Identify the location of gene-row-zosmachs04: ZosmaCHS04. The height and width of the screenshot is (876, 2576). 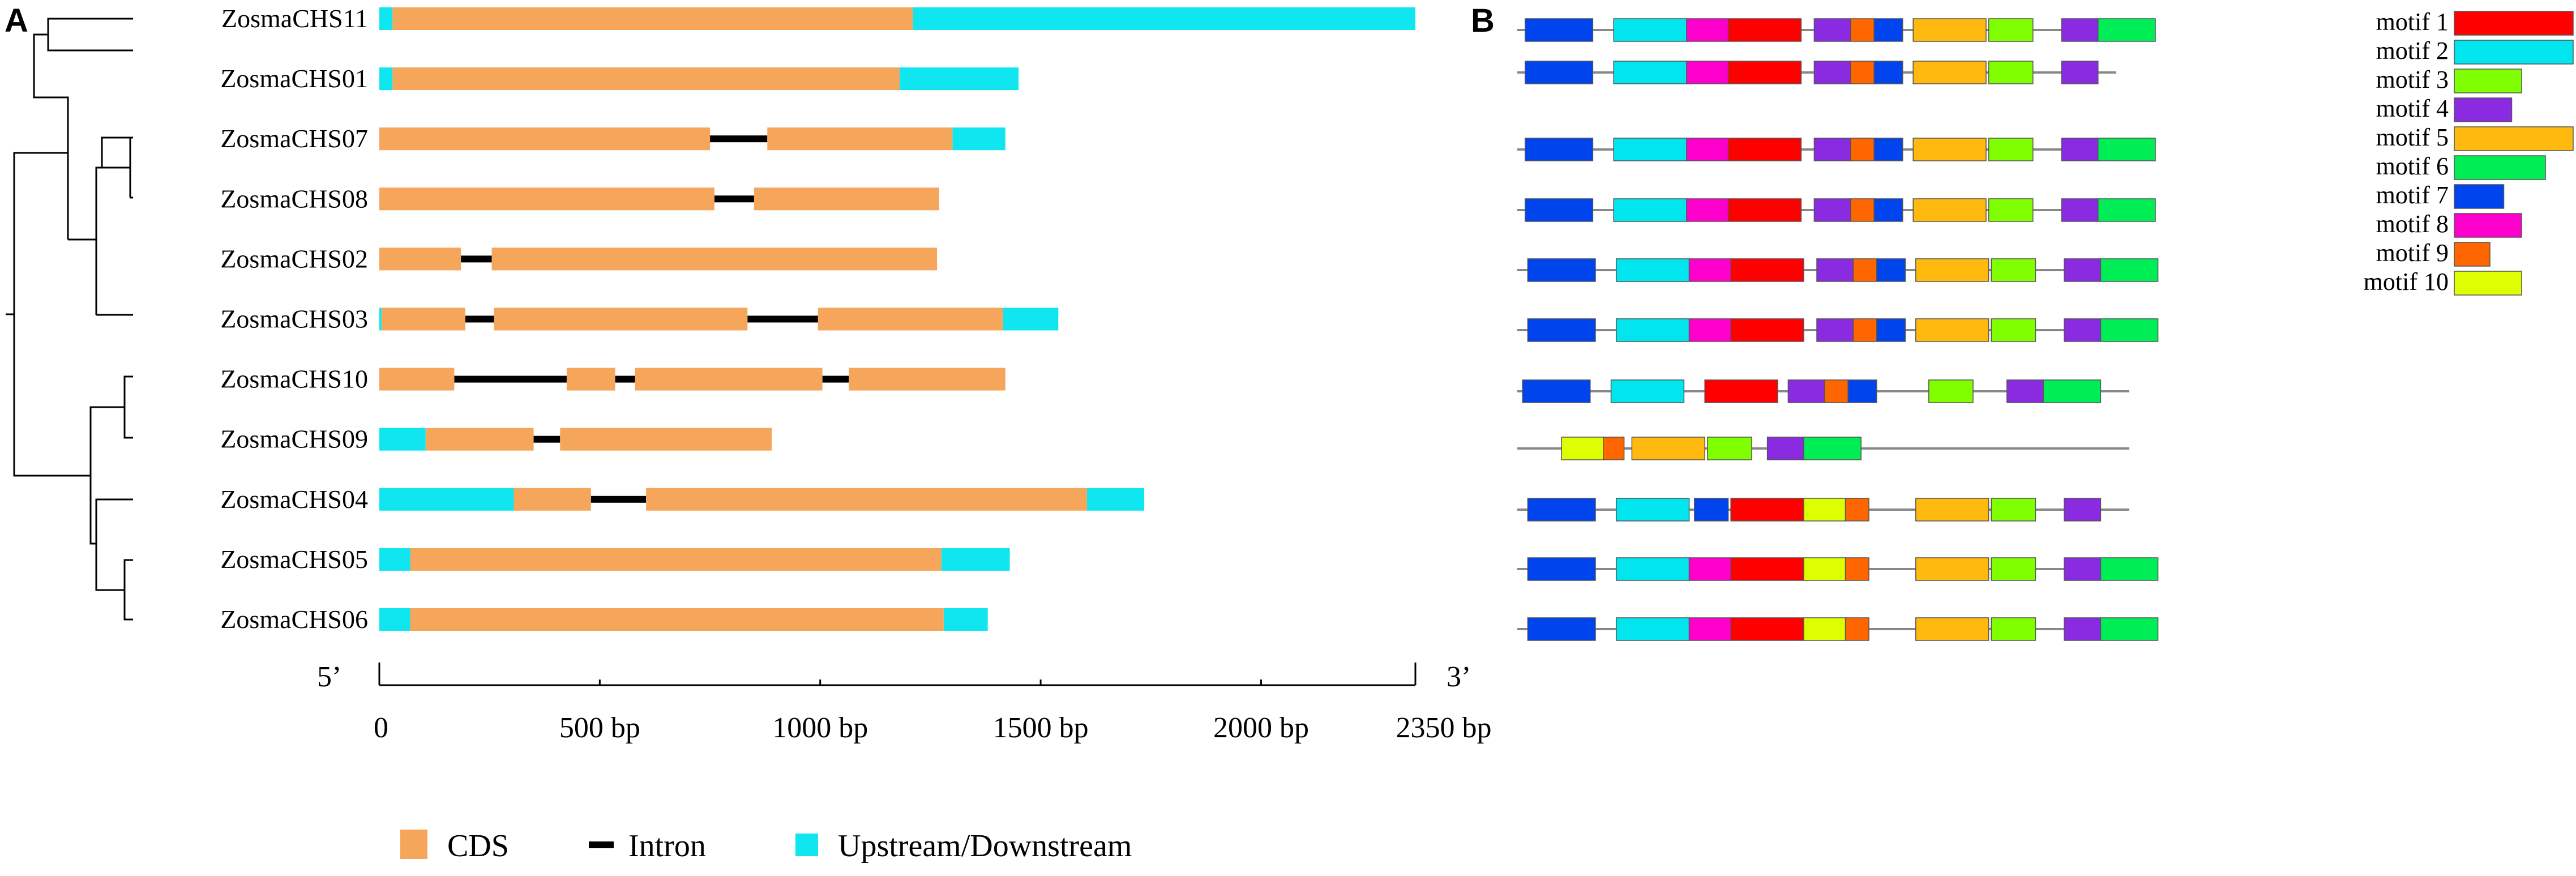
(682, 499).